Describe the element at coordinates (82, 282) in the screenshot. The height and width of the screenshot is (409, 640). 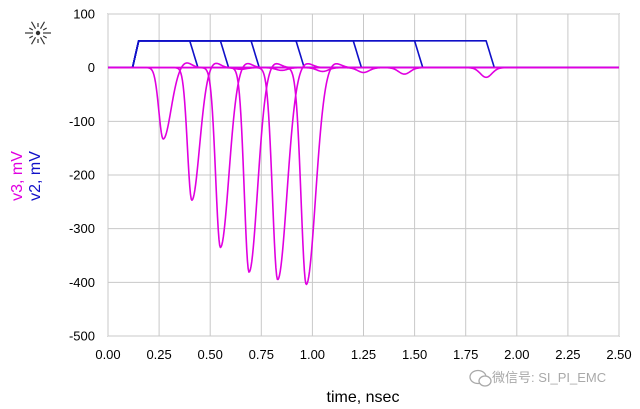
I see `y-tick-label: -400` at that location.